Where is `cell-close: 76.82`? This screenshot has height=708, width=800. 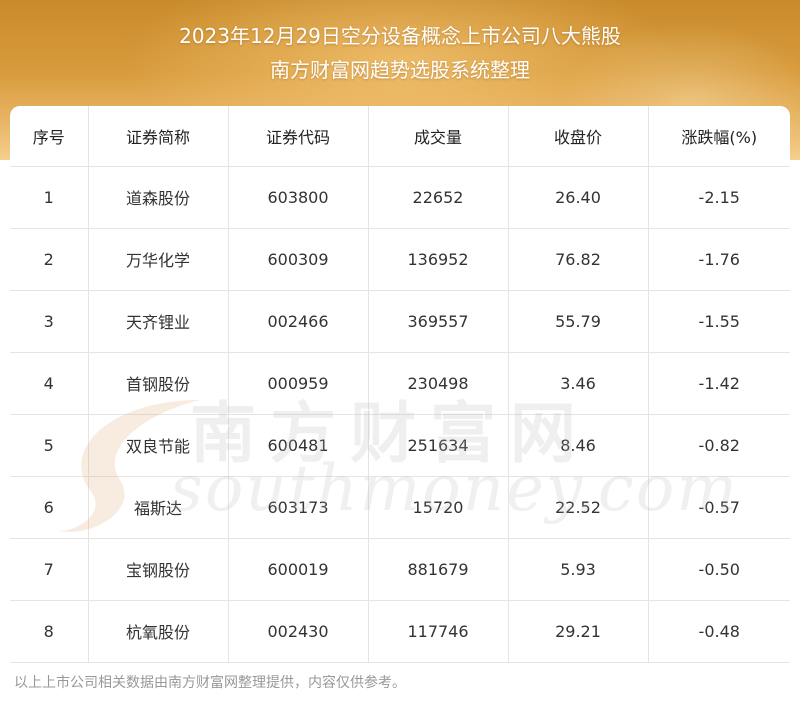 cell-close: 76.82 is located at coordinates (578, 259).